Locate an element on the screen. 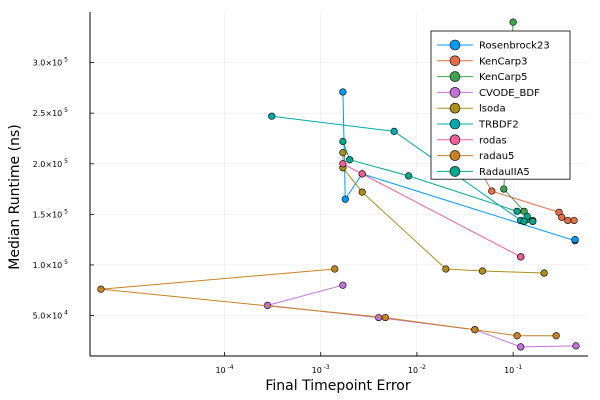 The height and width of the screenshot is (400, 600). legend-item-kencarp3: KenCarp3 is located at coordinates (482, 61).